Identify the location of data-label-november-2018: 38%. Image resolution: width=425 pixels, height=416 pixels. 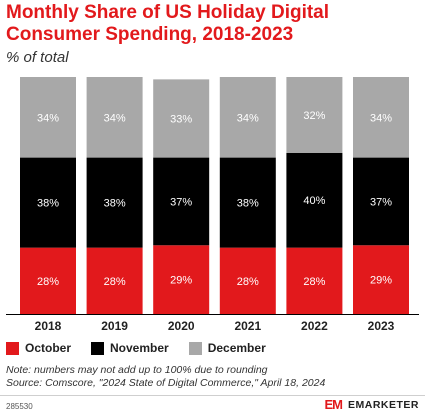
(48, 204).